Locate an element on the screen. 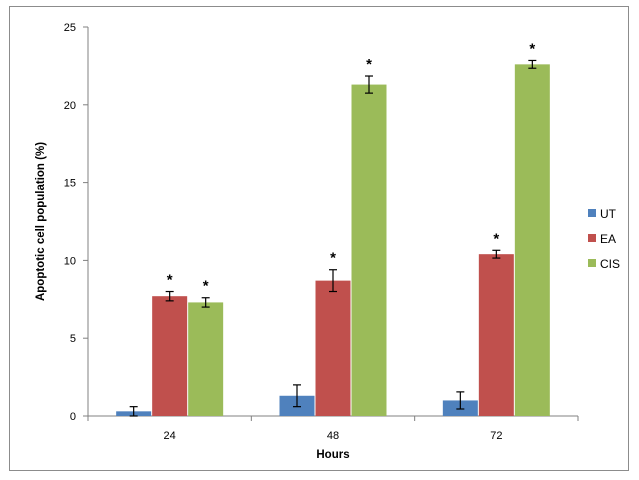  legend-label: CIS is located at coordinates (610, 264).